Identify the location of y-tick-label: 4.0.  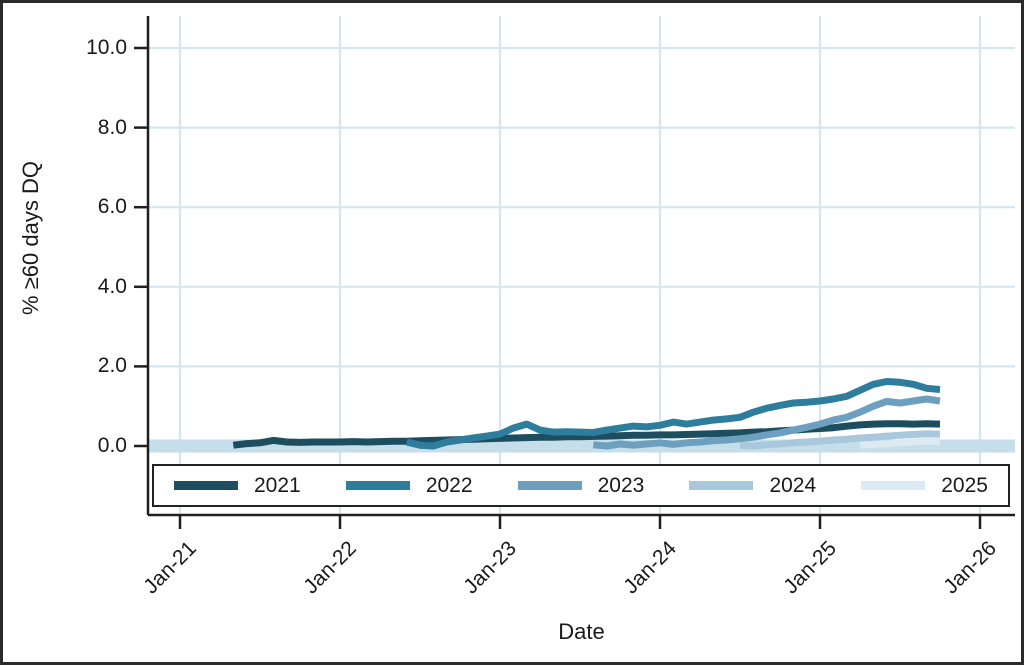
(112, 286).